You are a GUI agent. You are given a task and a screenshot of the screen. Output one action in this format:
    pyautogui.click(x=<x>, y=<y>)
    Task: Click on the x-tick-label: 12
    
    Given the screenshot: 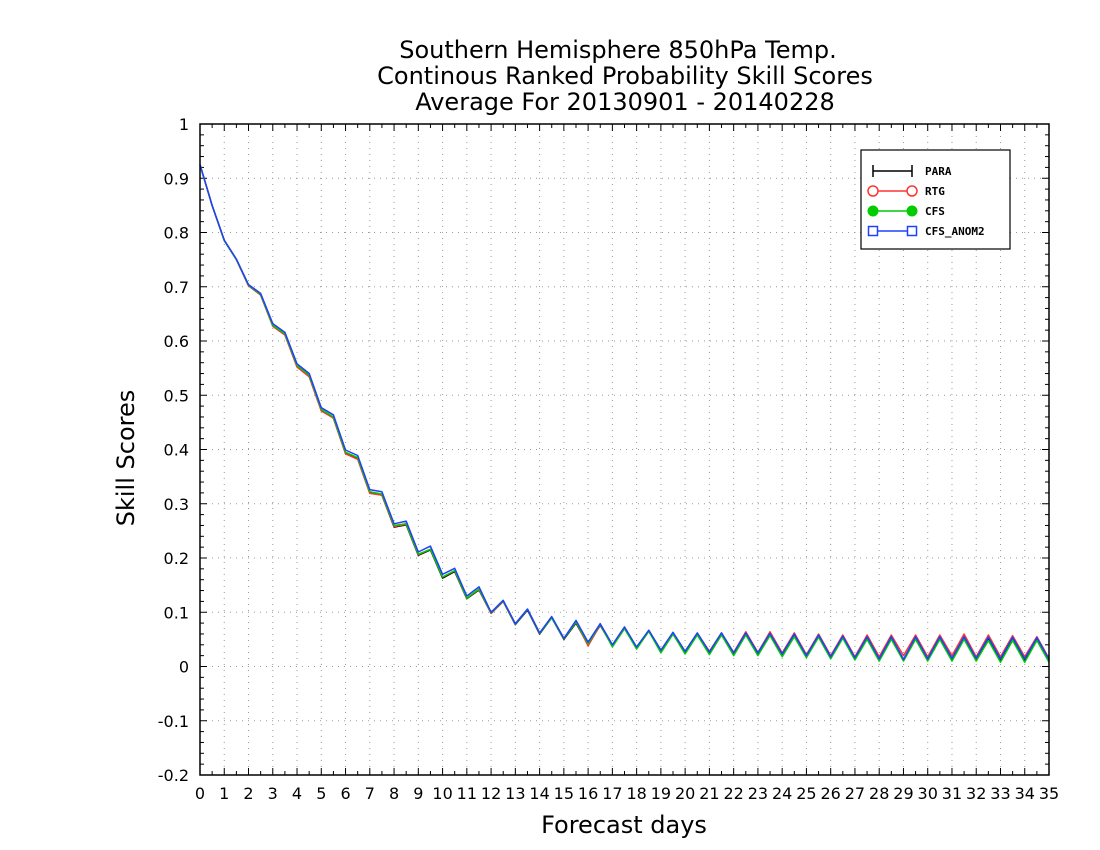 What is the action you would take?
    pyautogui.click(x=491, y=793)
    